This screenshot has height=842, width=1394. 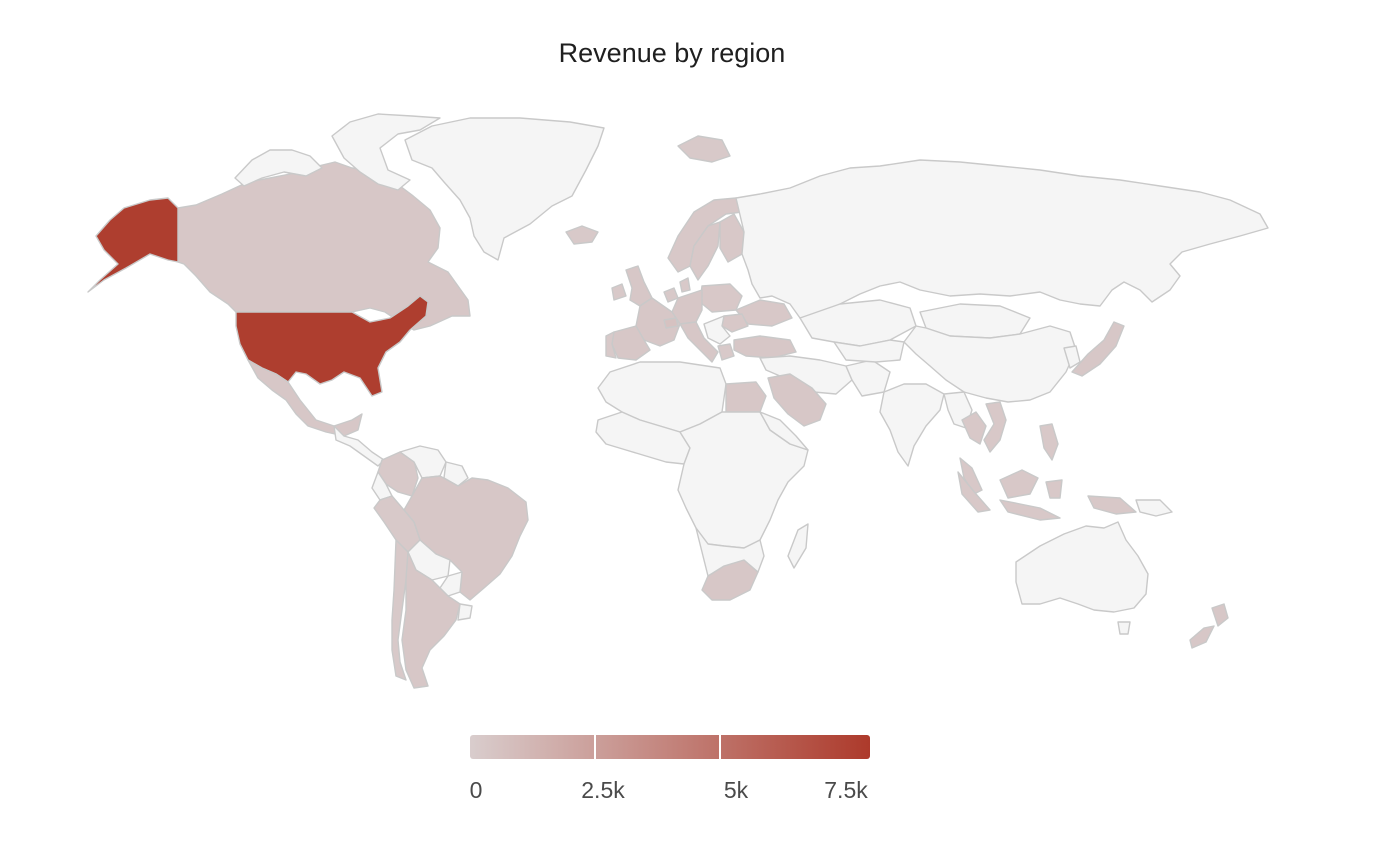 I want to click on region-balkans, so click(x=717, y=330).